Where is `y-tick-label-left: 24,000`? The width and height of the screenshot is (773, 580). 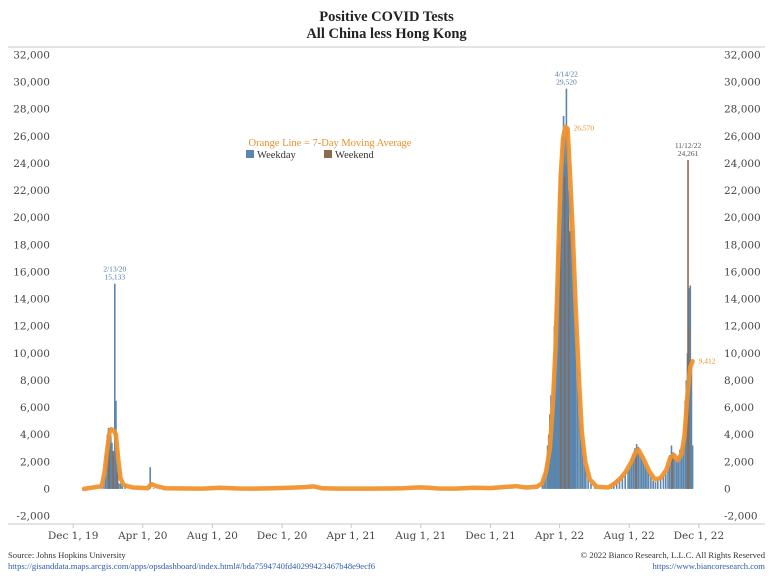 y-tick-label-left: 24,000 is located at coordinates (31, 164).